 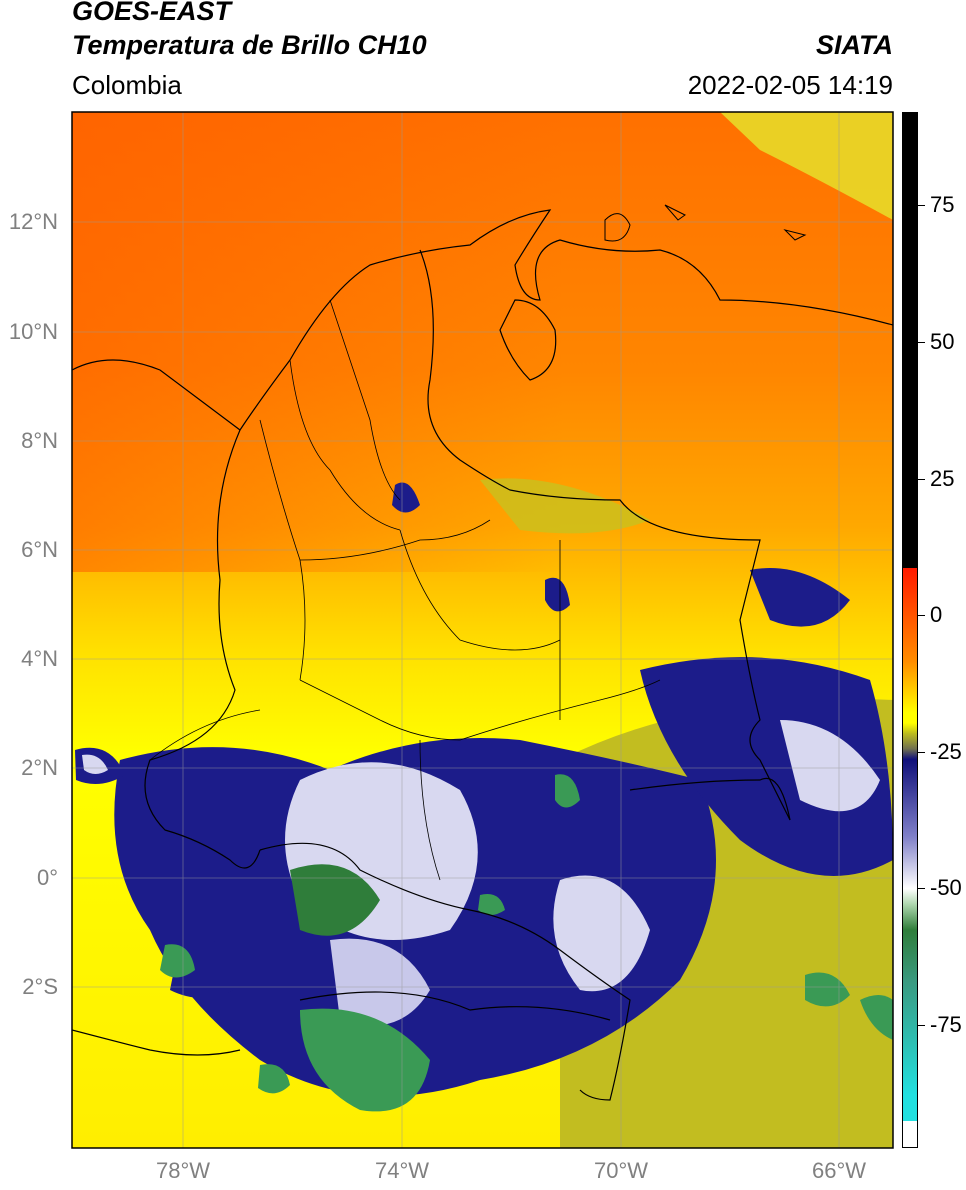 What do you see at coordinates (910, 630) in the screenshot?
I see `colorbar` at bounding box center [910, 630].